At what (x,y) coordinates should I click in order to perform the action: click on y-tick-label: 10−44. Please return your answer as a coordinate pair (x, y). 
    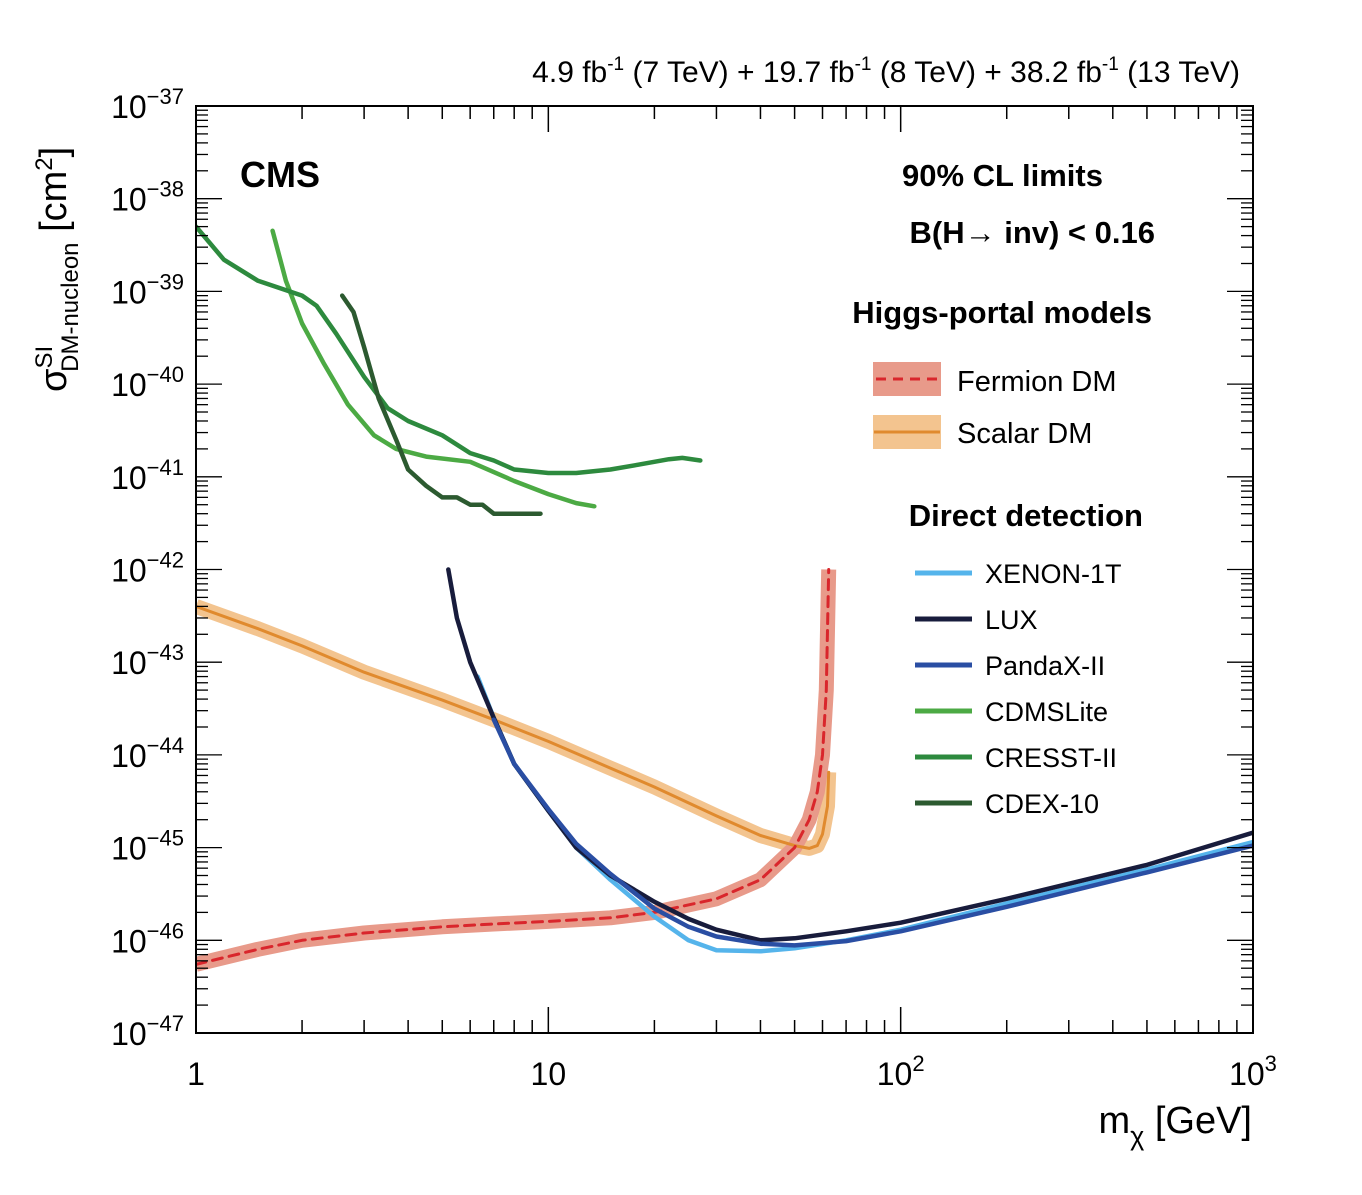
    Looking at the image, I should click on (147, 753).